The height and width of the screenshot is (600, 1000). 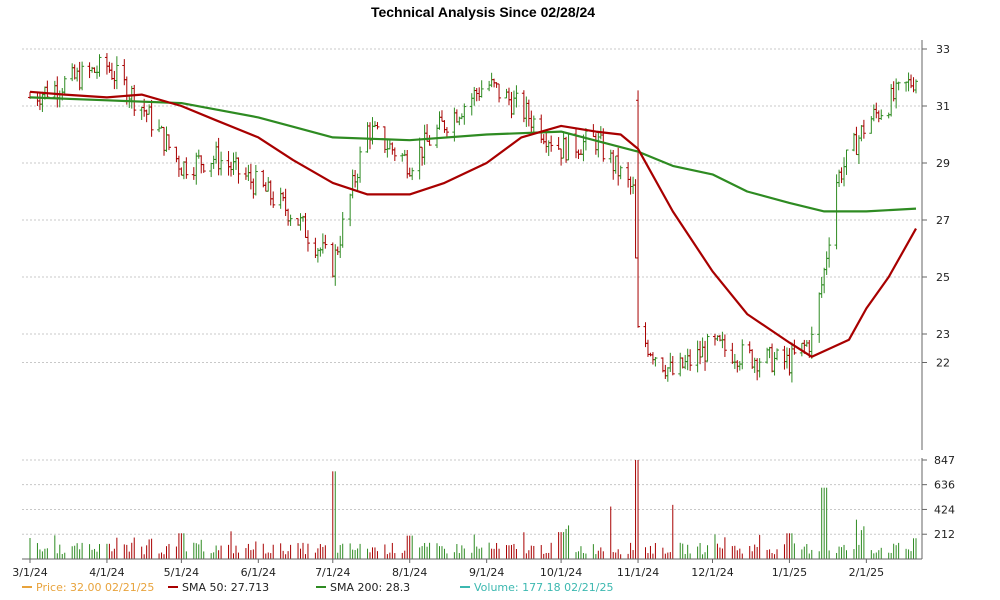 I want to click on x-tick-label: 4/1/24, so click(x=106, y=572).